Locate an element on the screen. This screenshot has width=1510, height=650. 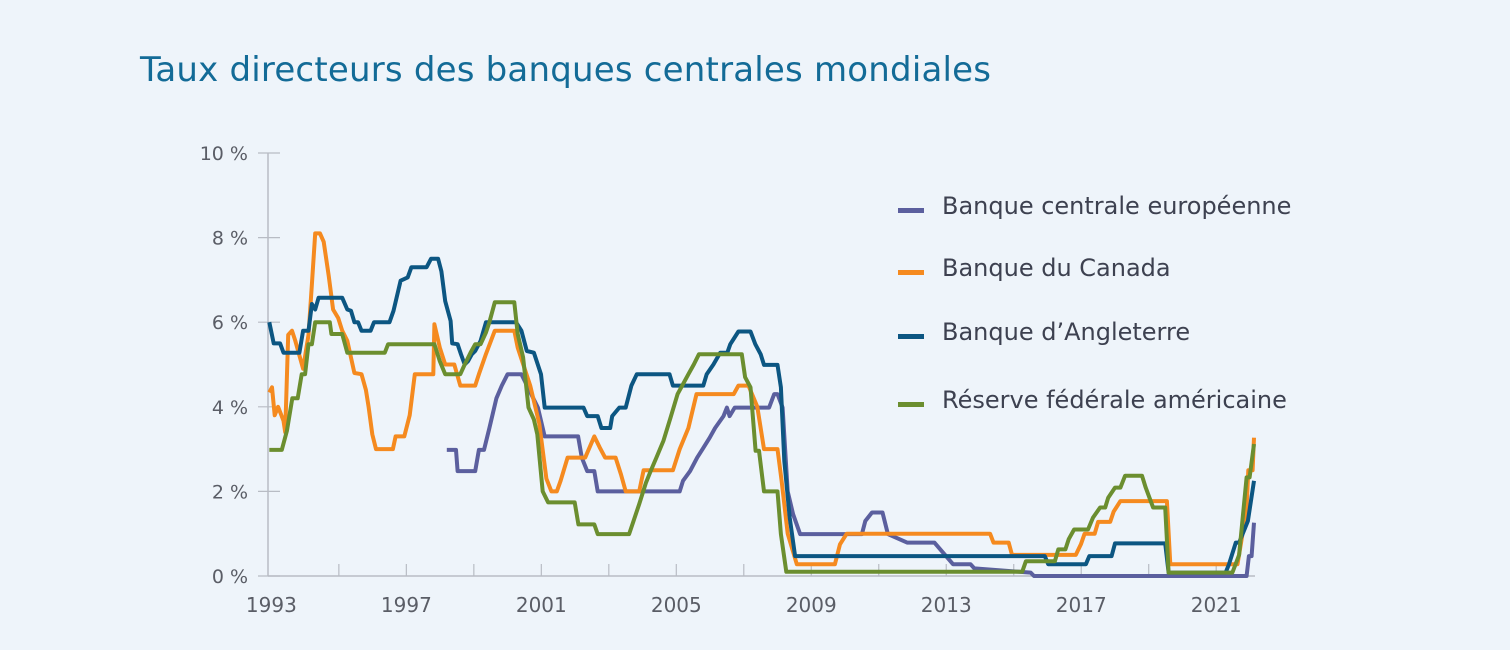
y-tick-label: 4 % is located at coordinates (230, 408).